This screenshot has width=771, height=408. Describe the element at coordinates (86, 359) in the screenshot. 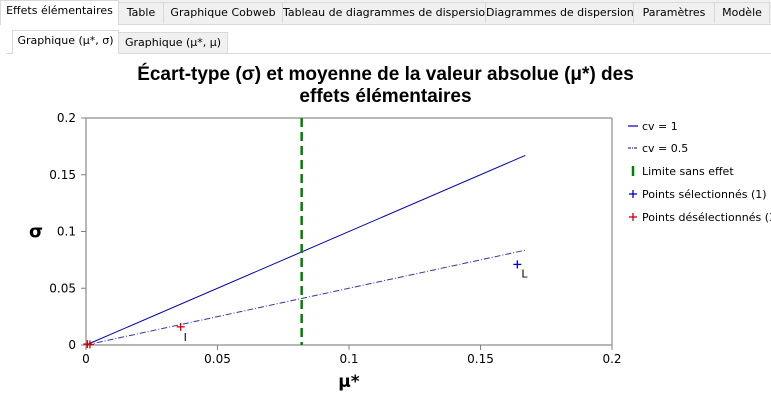

I see `x-tick-label: 0` at that location.